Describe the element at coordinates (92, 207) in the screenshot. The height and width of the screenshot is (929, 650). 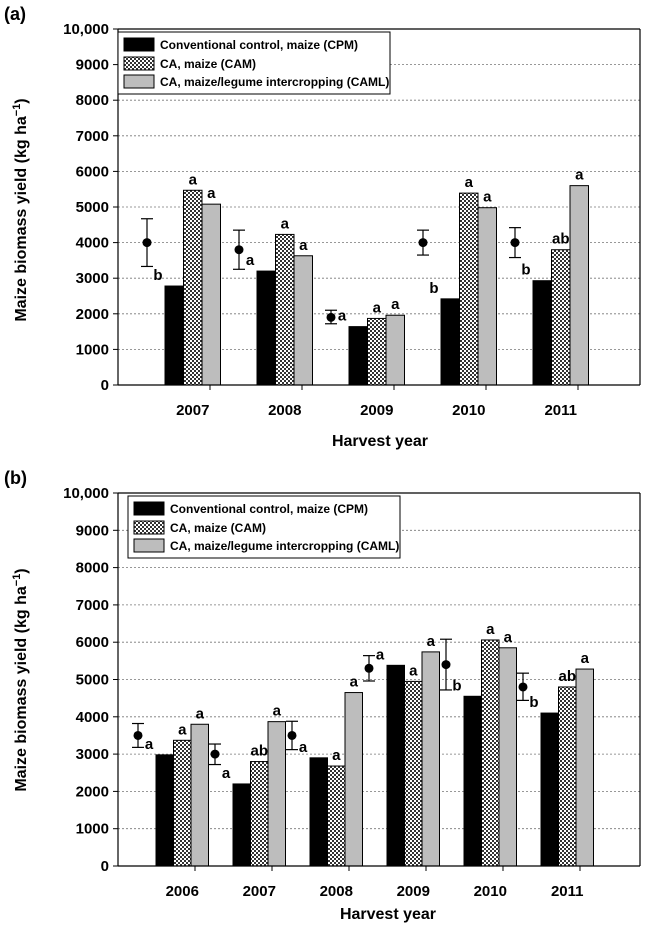
I see `y-tick-label: 5000` at that location.